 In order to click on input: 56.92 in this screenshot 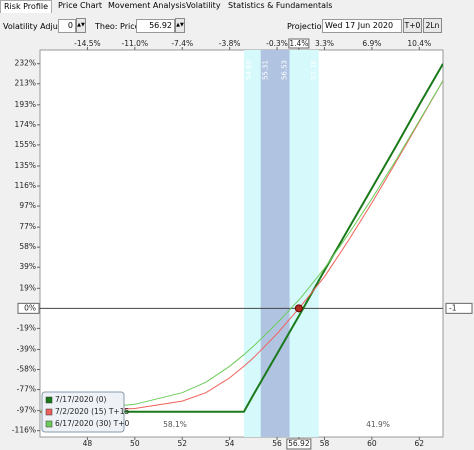, I will do `click(155, 26)`.